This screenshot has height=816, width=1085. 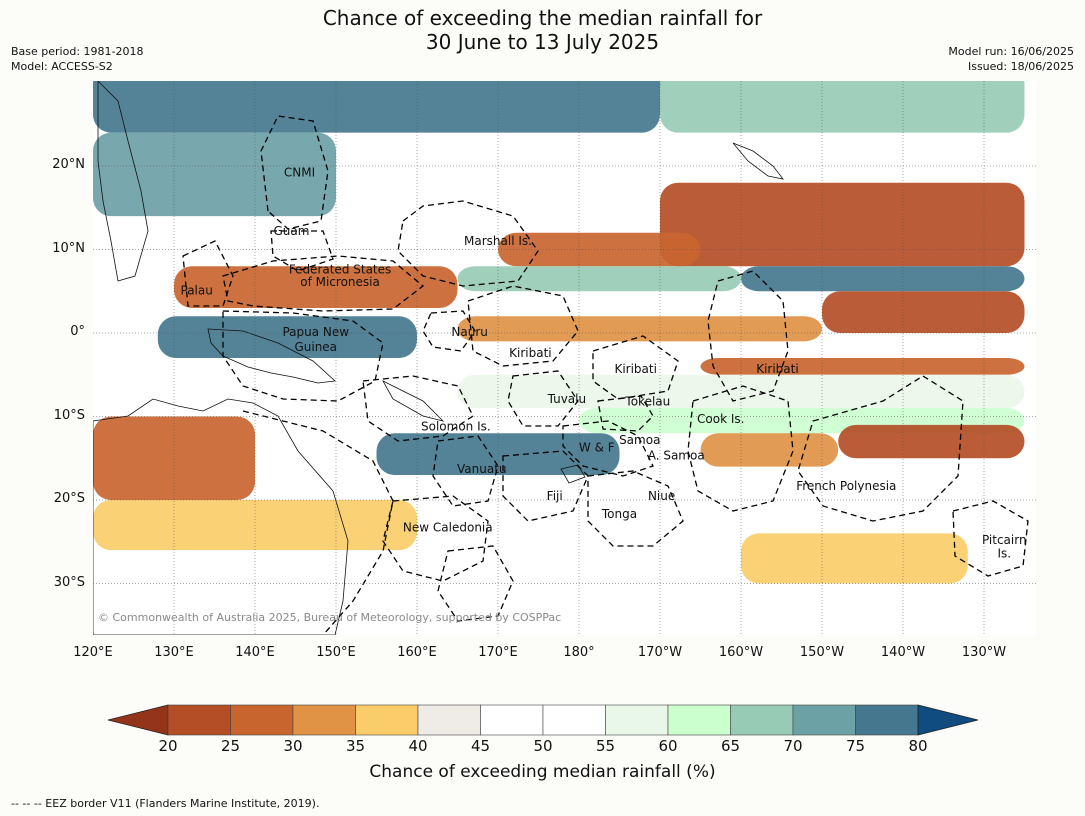 What do you see at coordinates (822, 652) in the screenshot?
I see `lon-tick-label: 150°W` at bounding box center [822, 652].